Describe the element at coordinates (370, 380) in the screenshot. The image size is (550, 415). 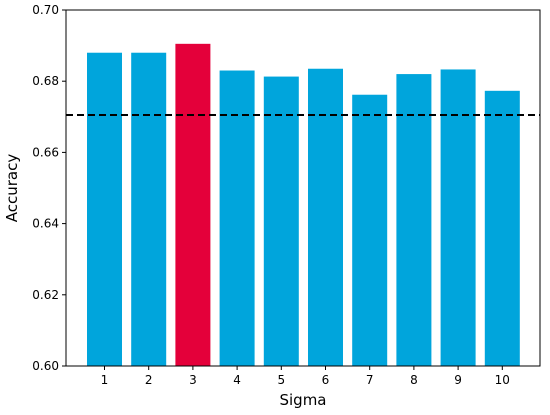
I see `x-tick-label: 7` at that location.